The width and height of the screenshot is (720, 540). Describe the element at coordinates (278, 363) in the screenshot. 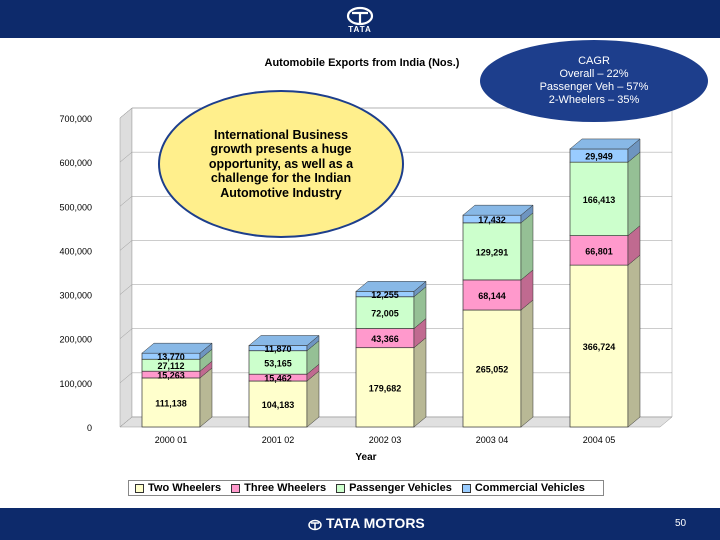

I see `data-label: 53,165` at that location.